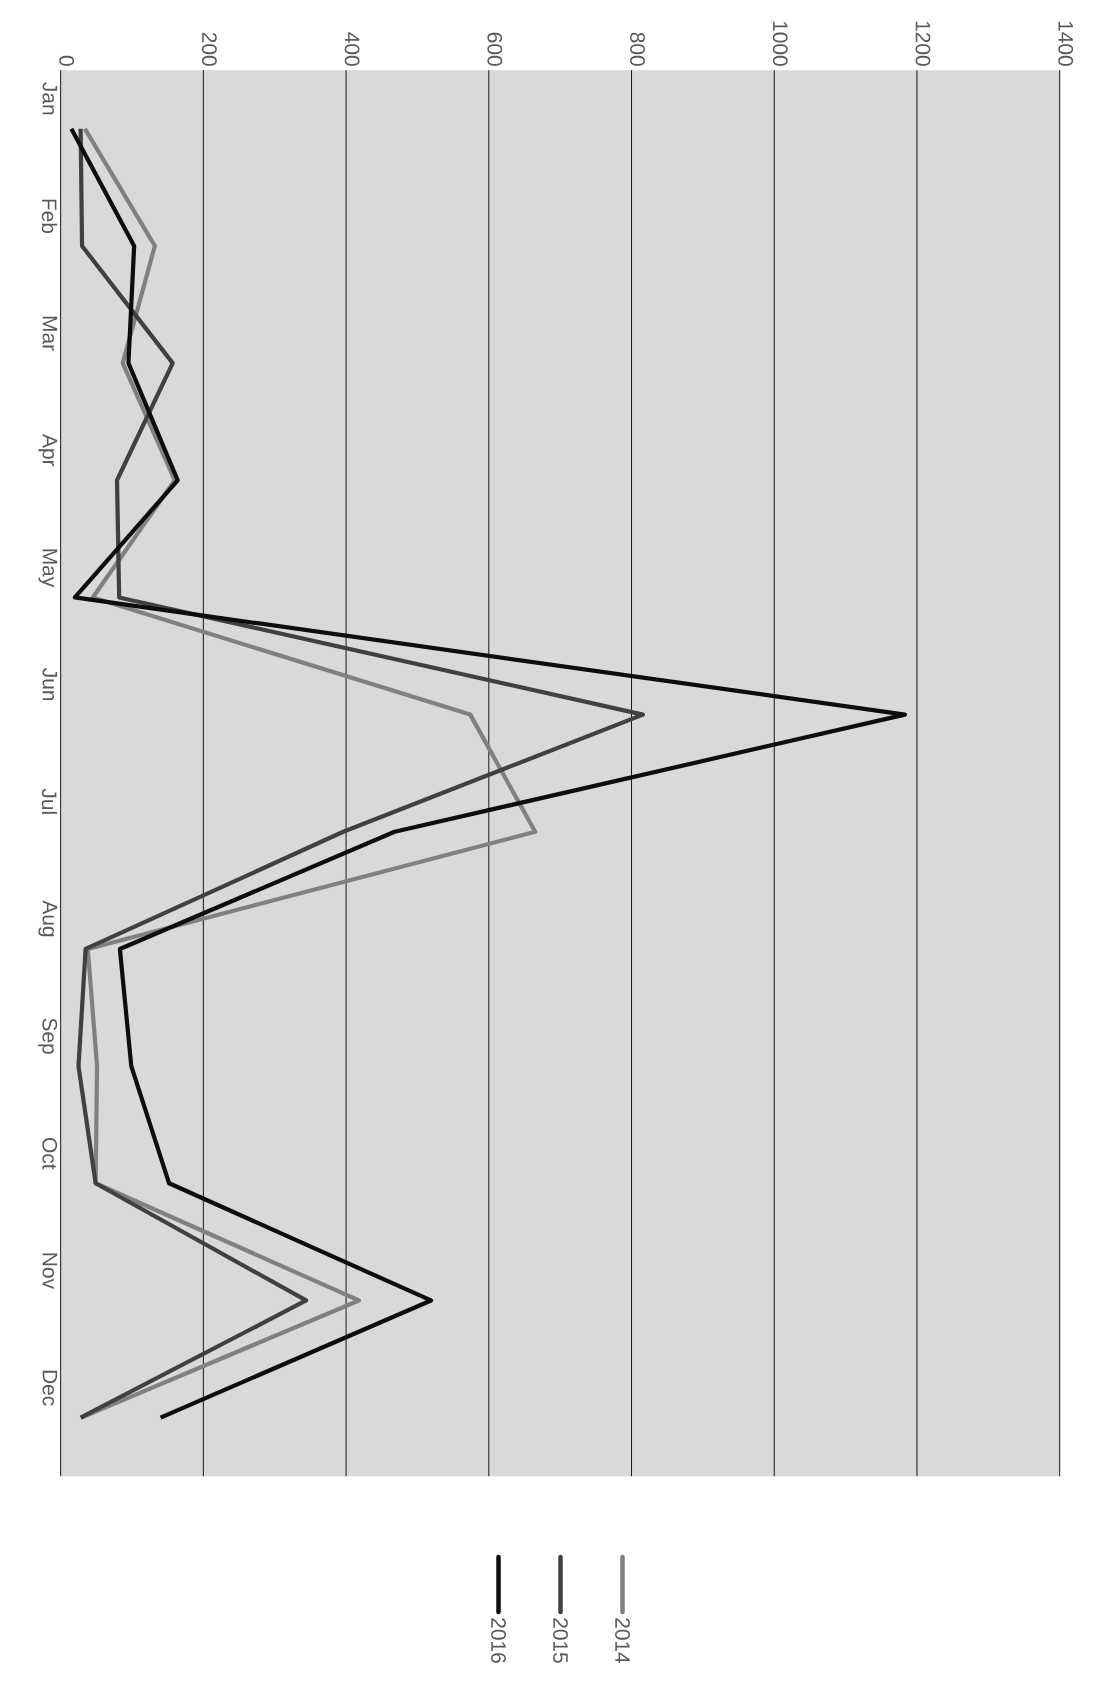  I want to click on x-tick-label: 200, so click(209, 49).